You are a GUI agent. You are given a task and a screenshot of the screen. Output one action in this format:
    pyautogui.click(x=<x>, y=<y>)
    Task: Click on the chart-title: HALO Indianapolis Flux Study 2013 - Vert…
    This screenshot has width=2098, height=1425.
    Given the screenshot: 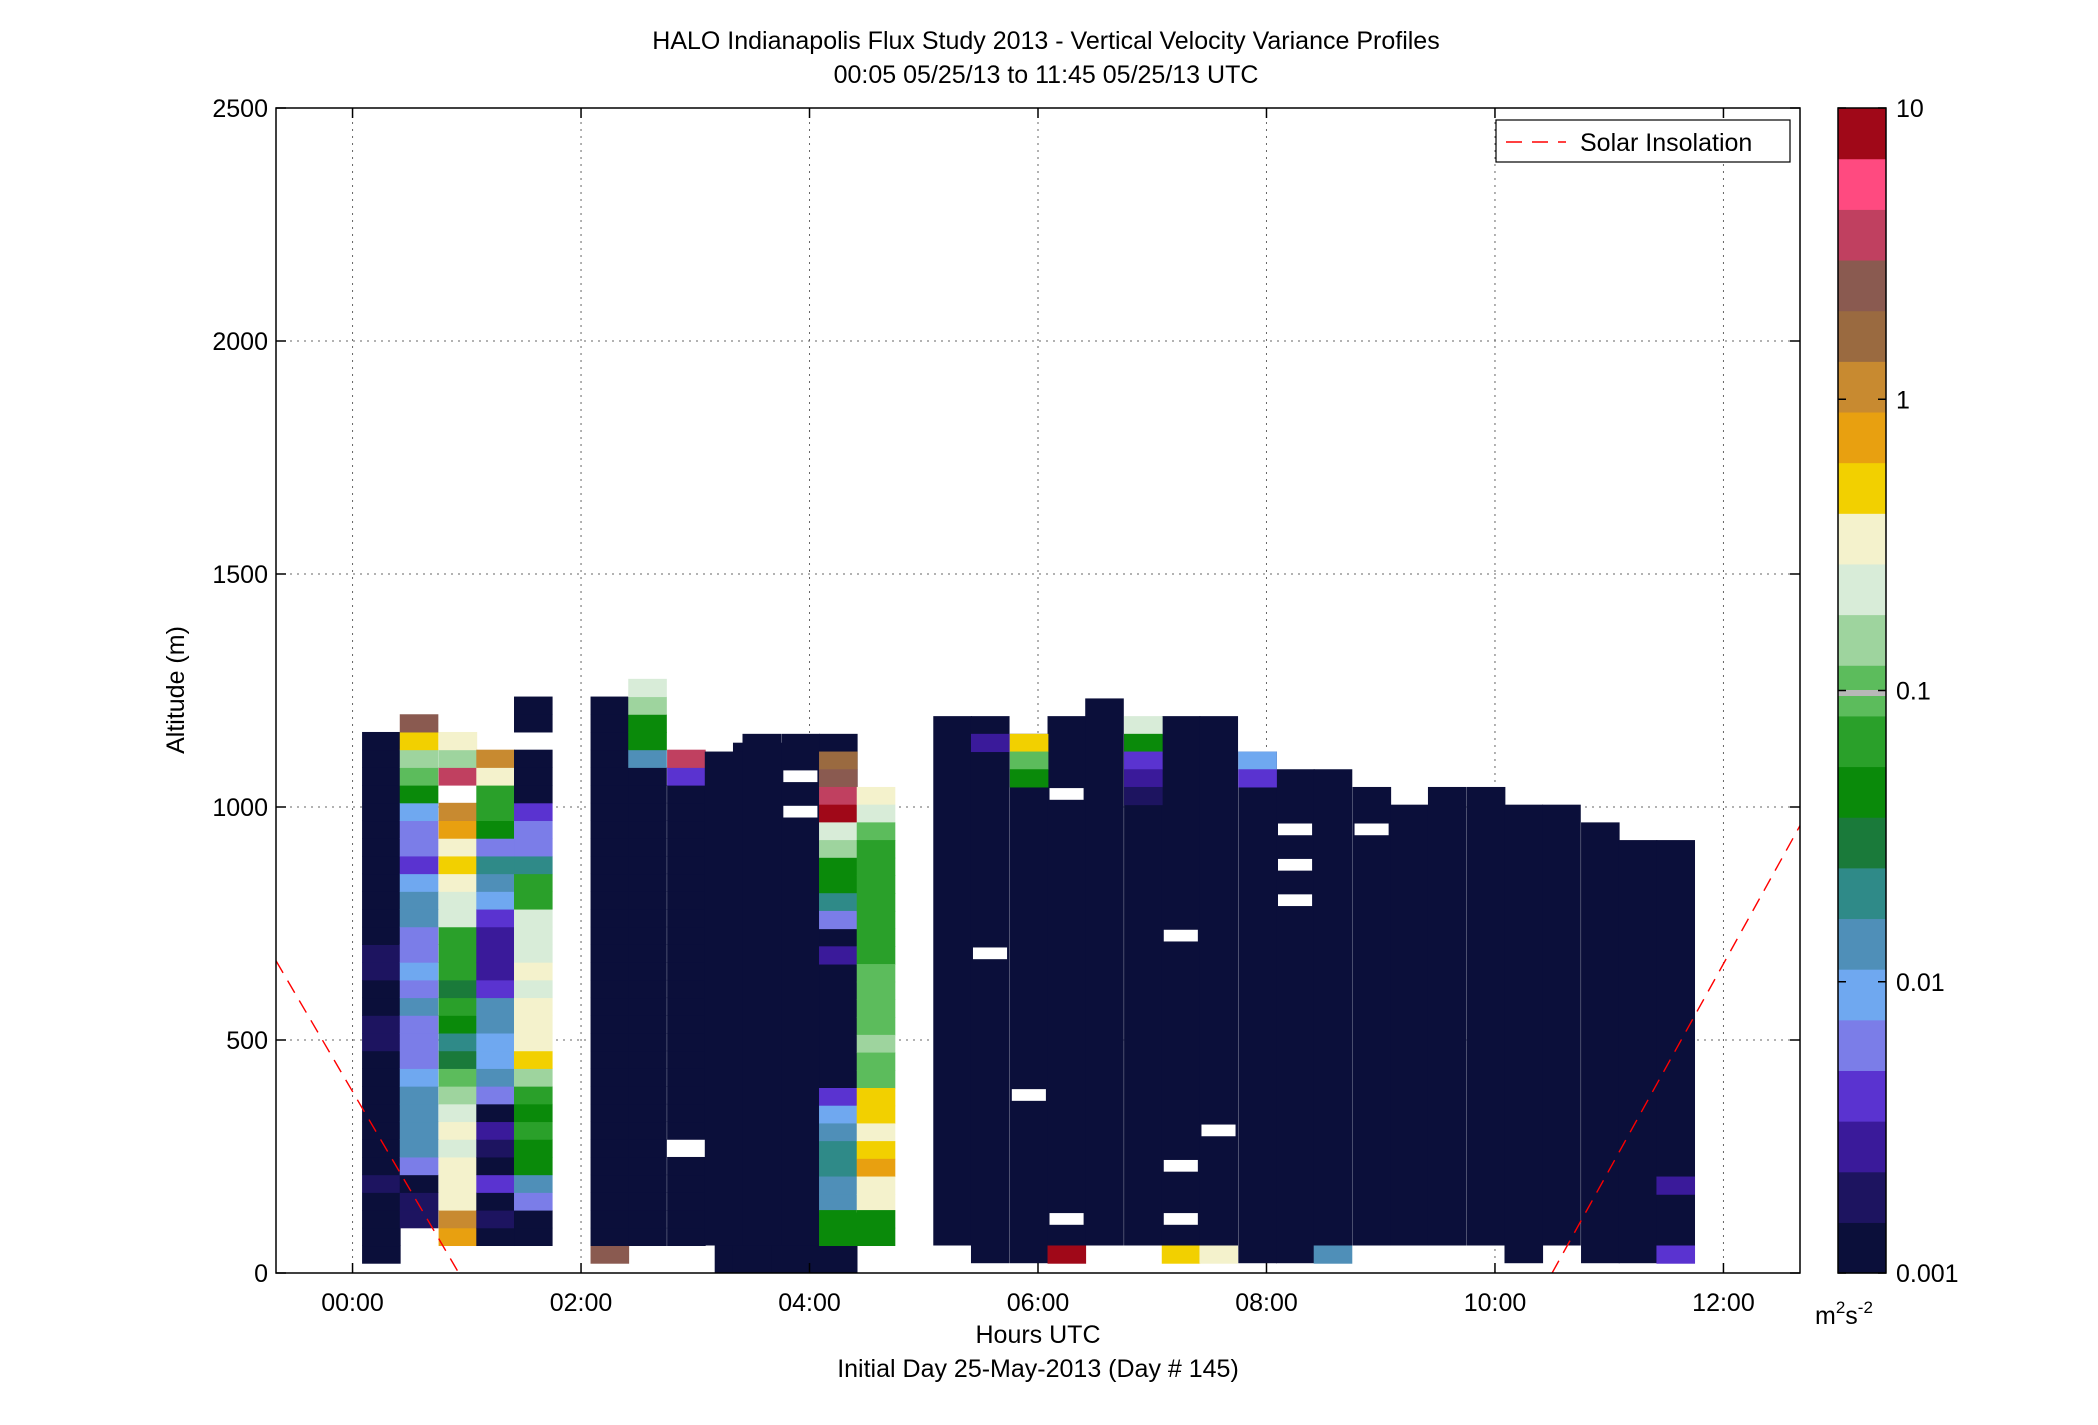 What is the action you would take?
    pyautogui.click(x=1045, y=41)
    